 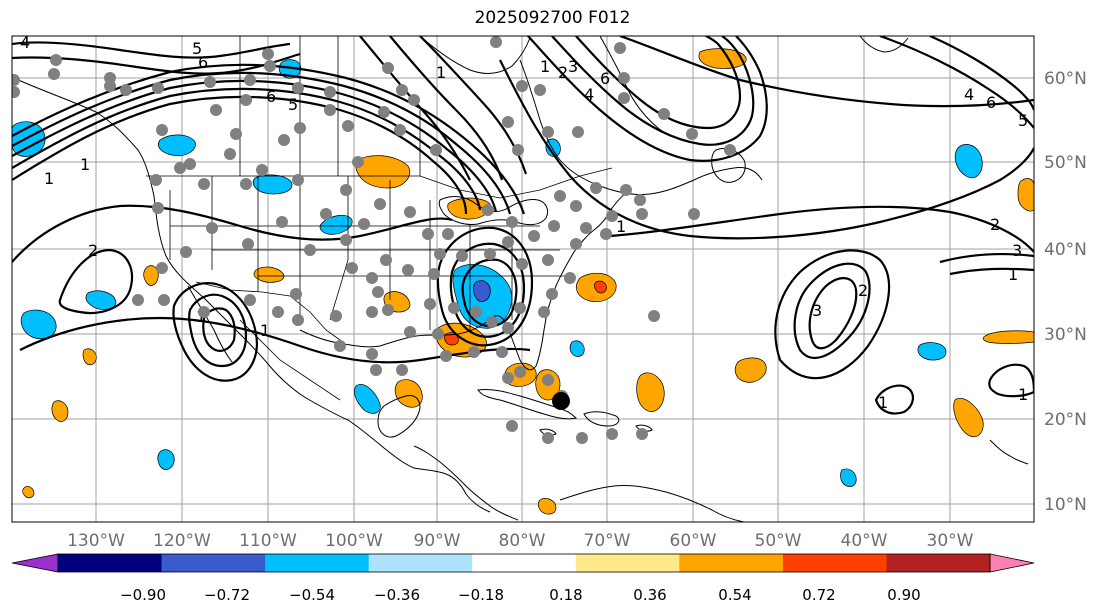 What do you see at coordinates (227, 595) in the screenshot?
I see `colorbar-tick-label: −0.72` at bounding box center [227, 595].